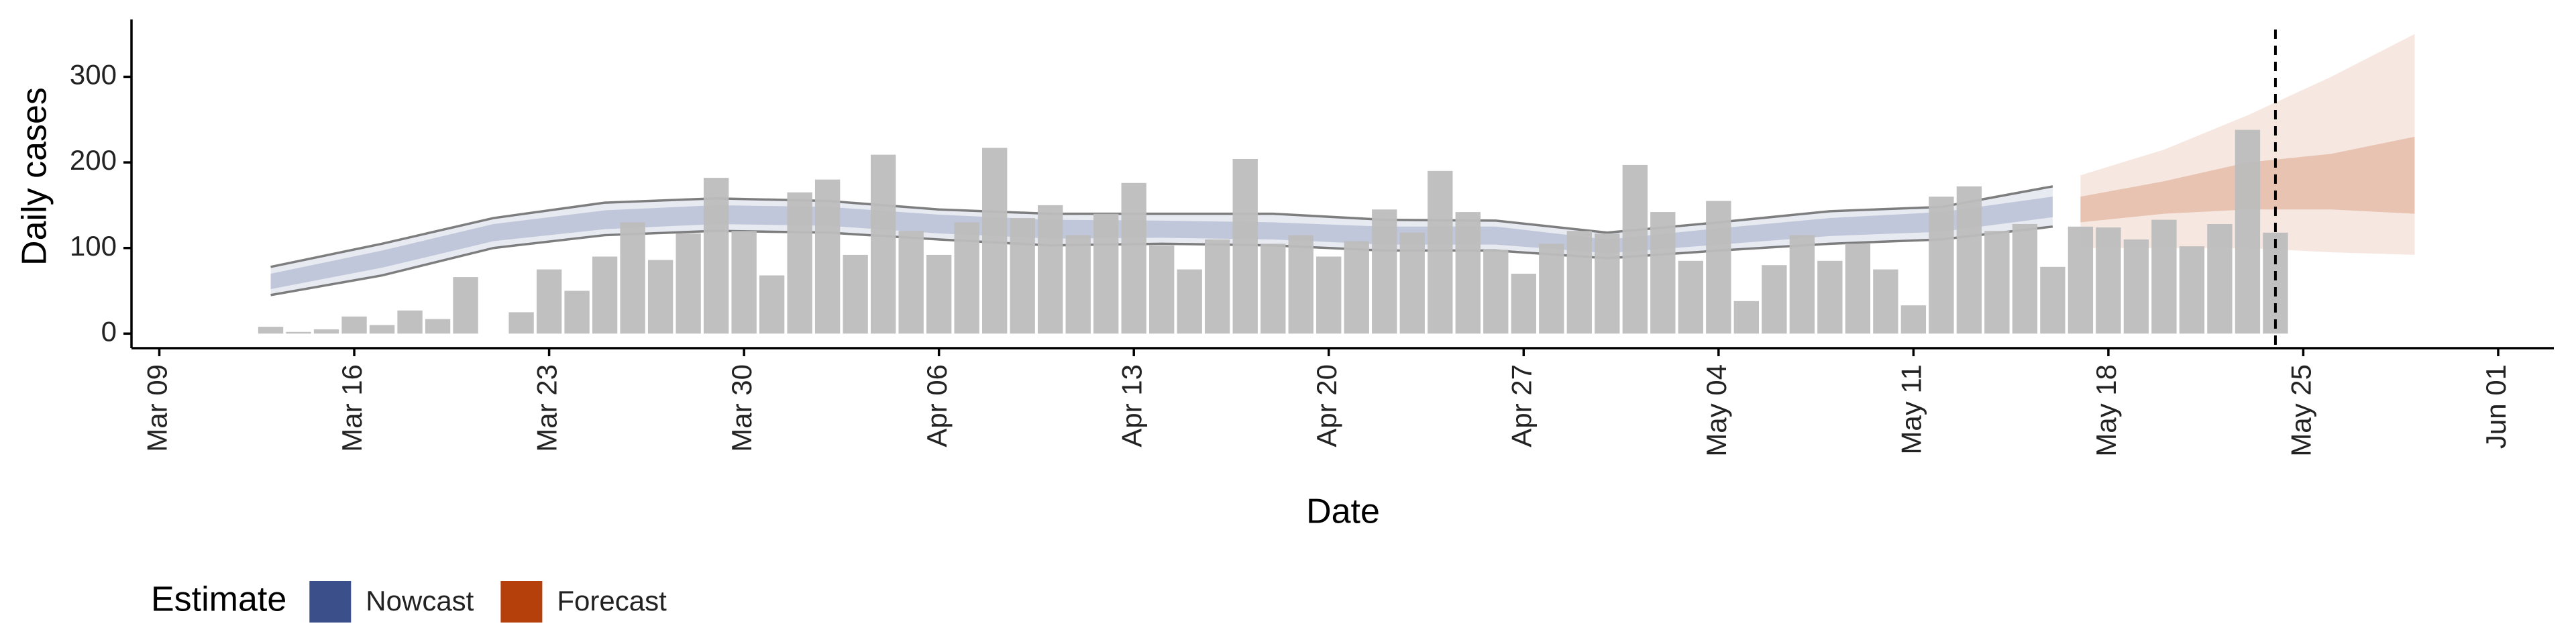 The height and width of the screenshot is (644, 2576). Describe the element at coordinates (1326, 405) in the screenshot. I see `x-tick-label: Apr 20` at that location.